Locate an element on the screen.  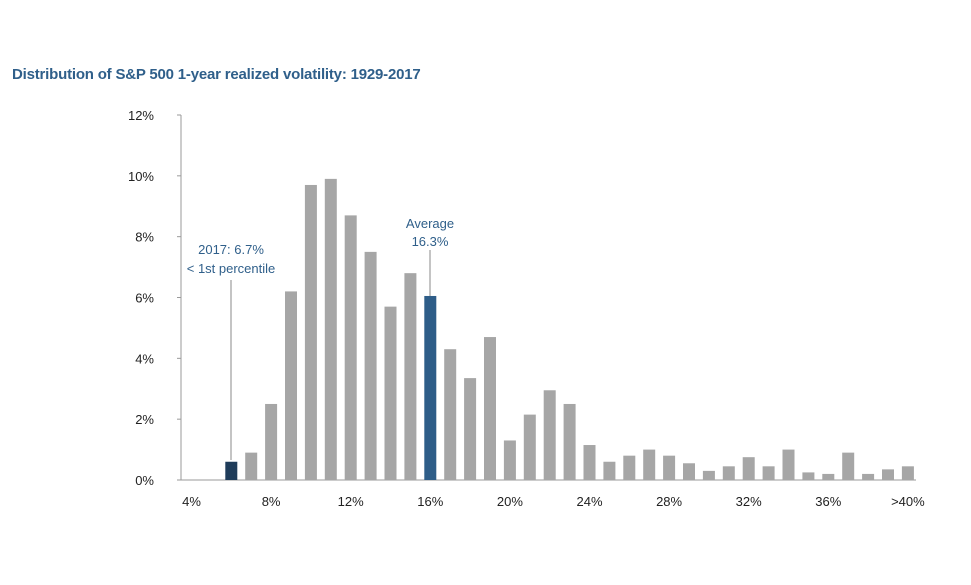
y-tick-label: 6% is located at coordinates (144, 298).